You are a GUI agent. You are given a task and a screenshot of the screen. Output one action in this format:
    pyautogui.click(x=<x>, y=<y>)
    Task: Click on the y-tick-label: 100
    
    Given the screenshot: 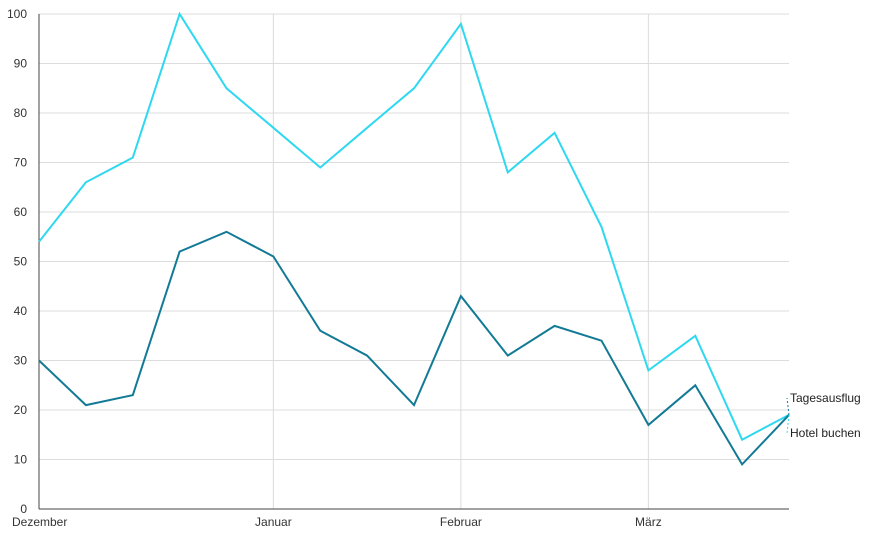 What is the action you would take?
    pyautogui.click(x=17, y=14)
    